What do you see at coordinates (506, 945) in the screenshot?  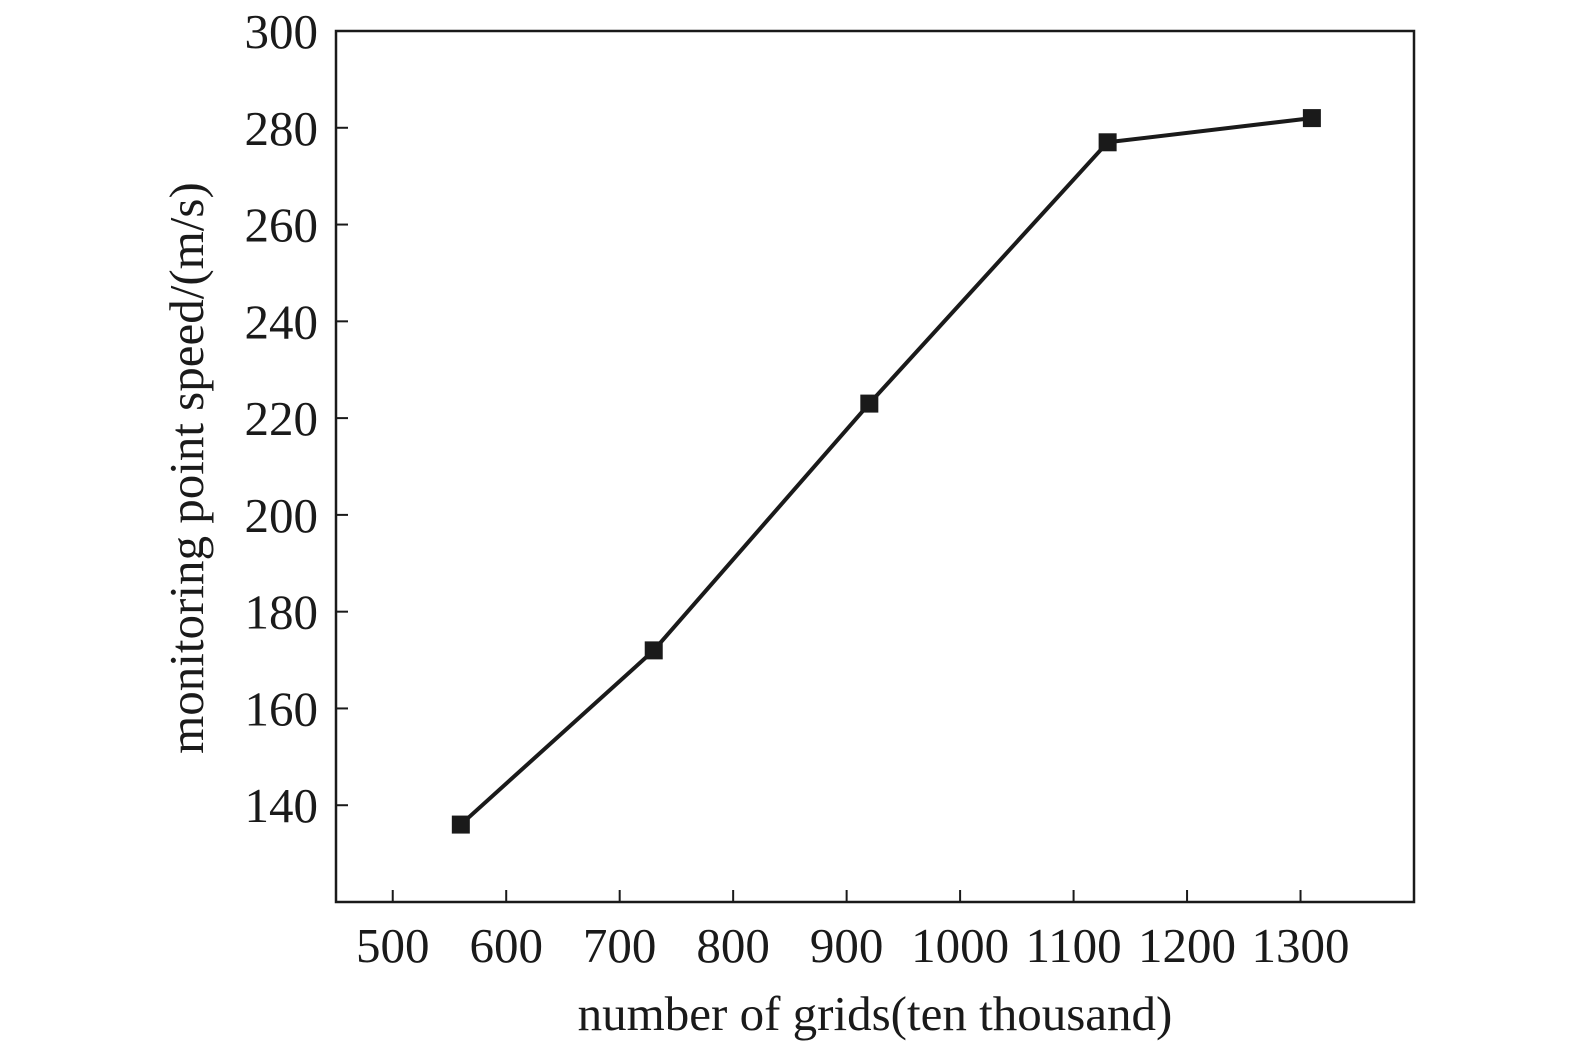 I see `x-tick-label: 600` at bounding box center [506, 945].